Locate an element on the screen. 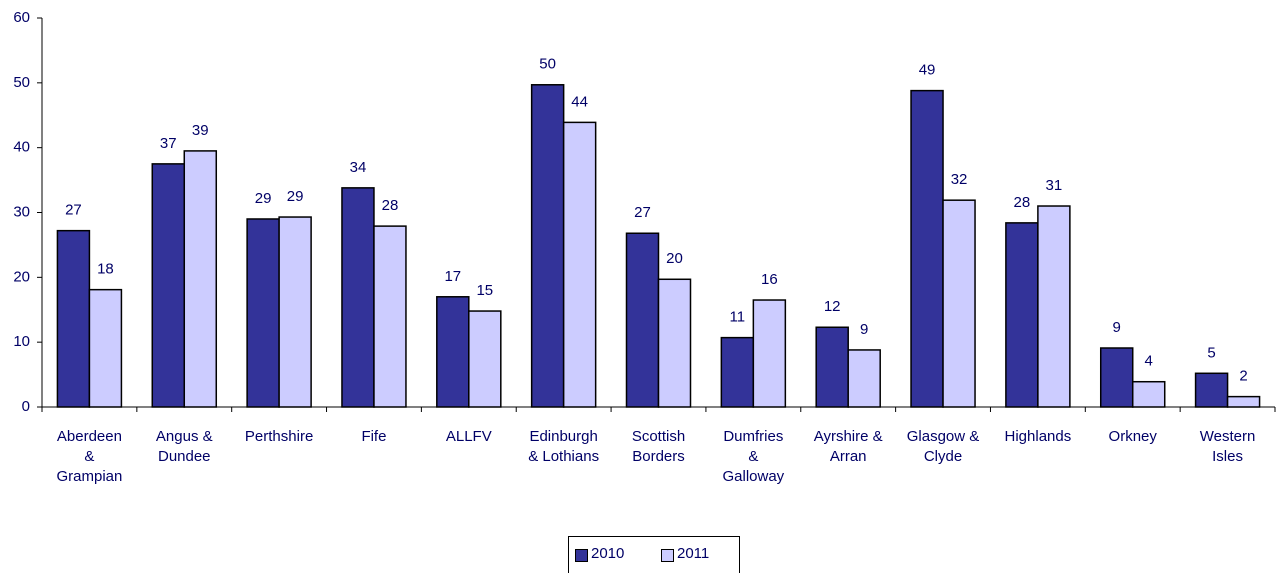 This screenshot has width=1280, height=573. data-label: 17 is located at coordinates (452, 276).